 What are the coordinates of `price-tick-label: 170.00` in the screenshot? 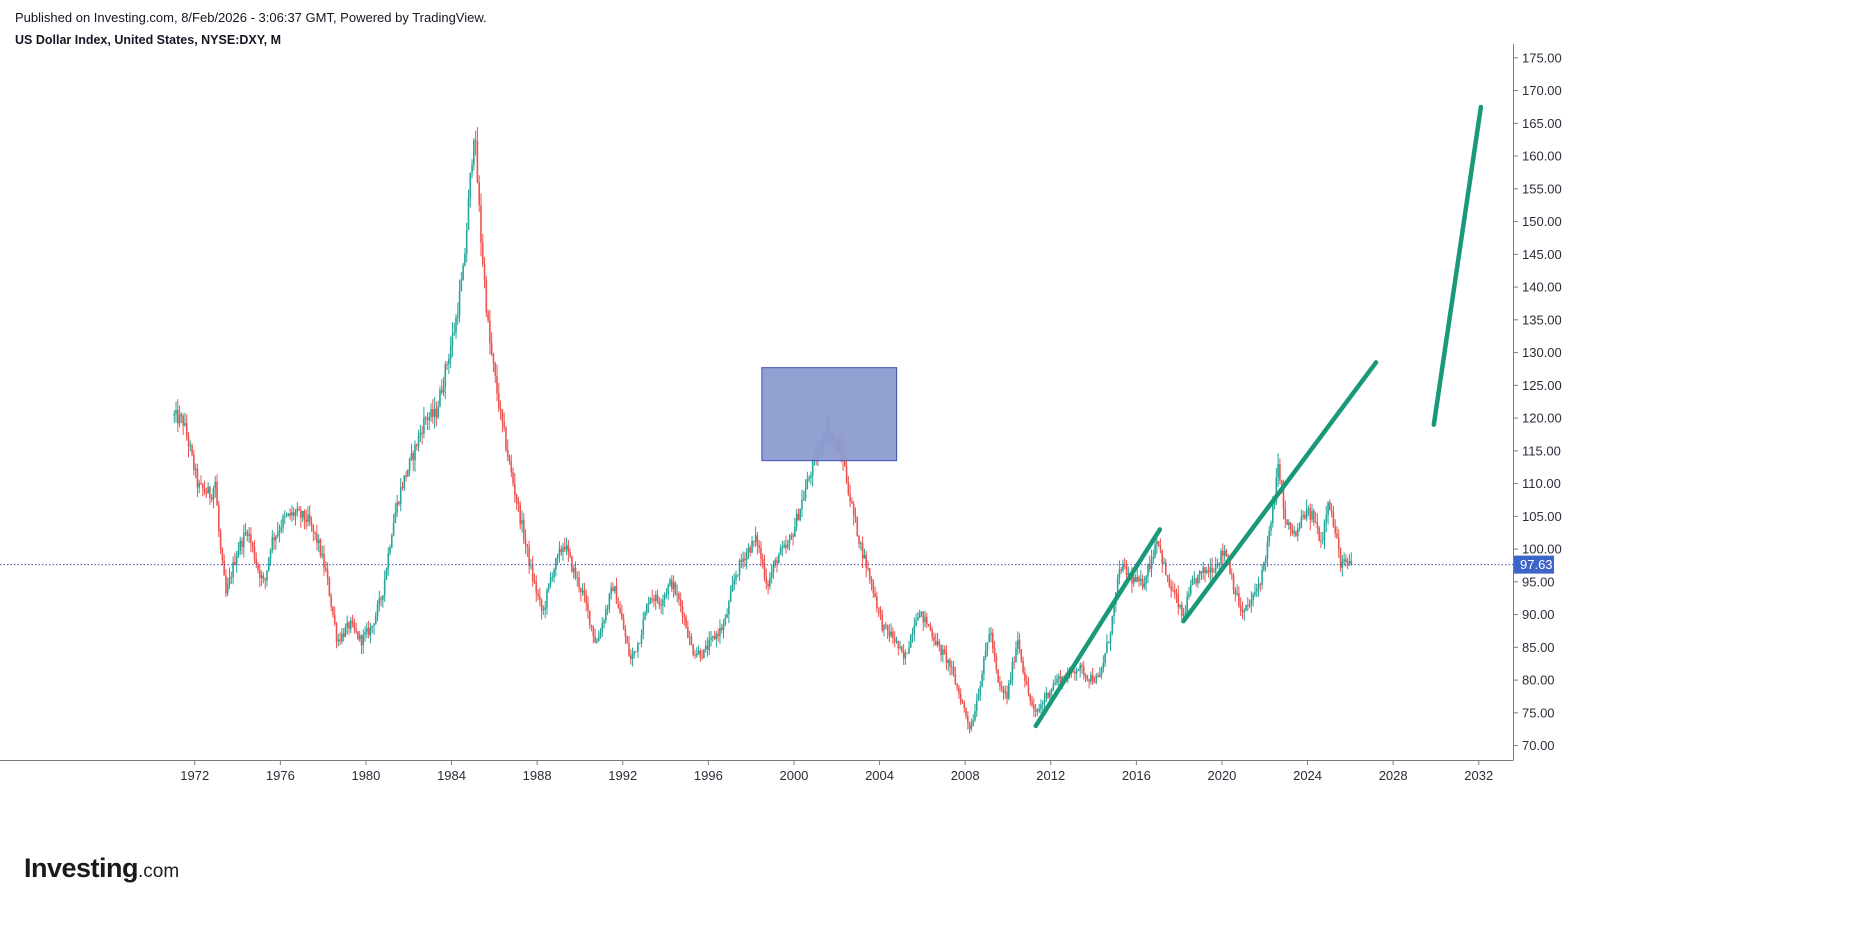 It's located at (1542, 90).